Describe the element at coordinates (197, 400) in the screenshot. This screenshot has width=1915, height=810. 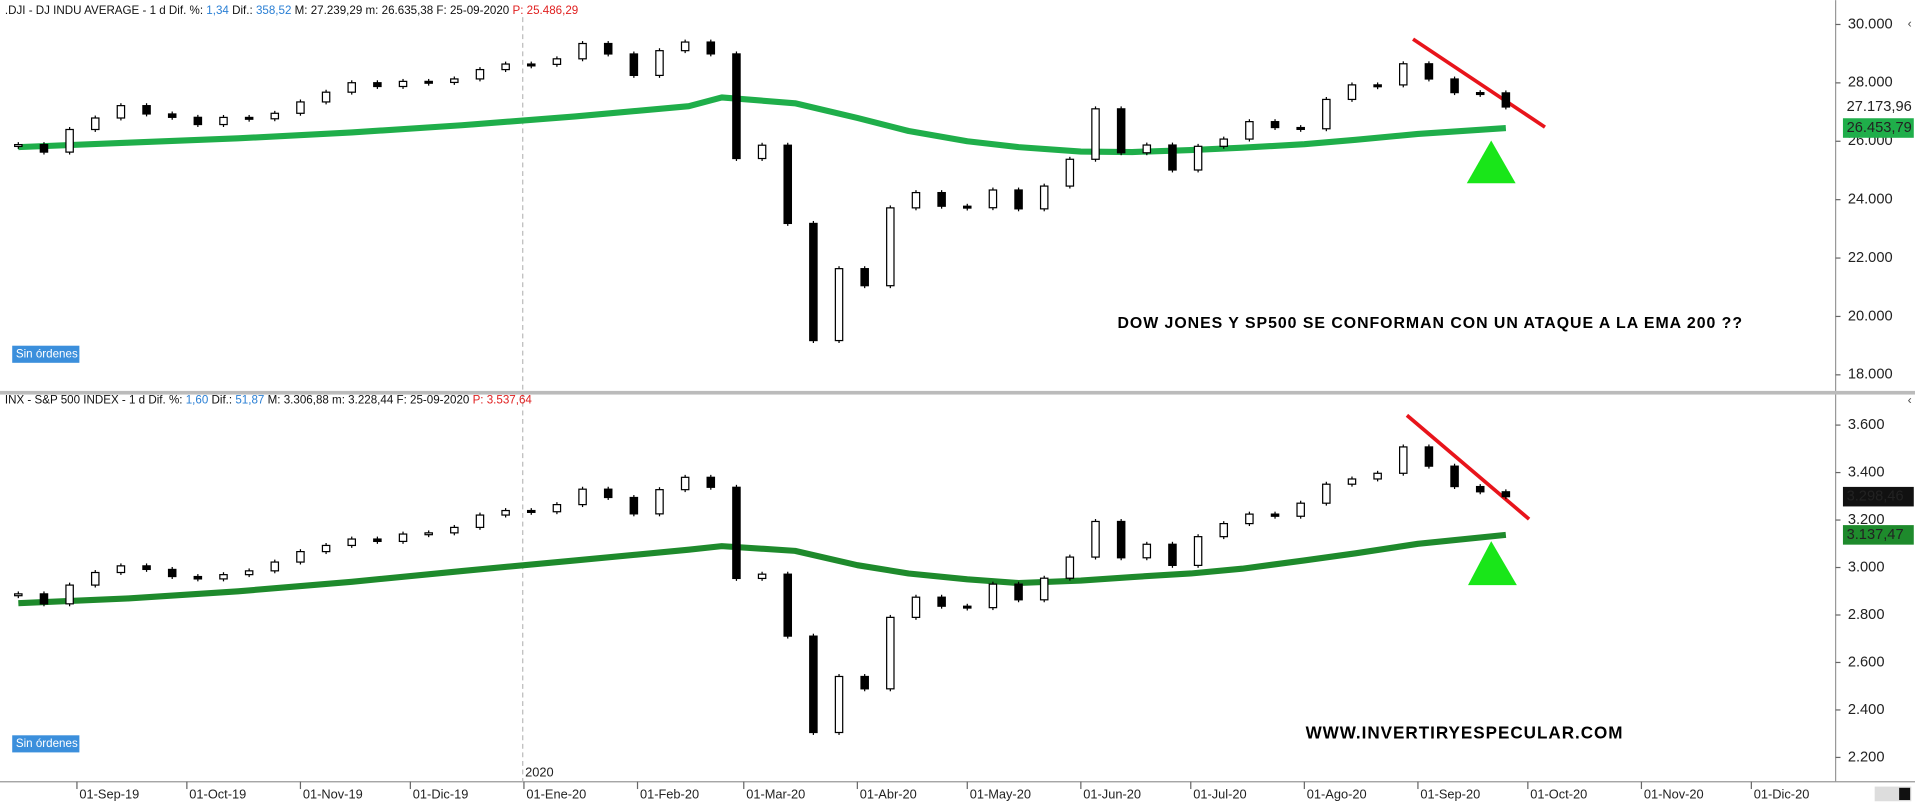
I see `header-segment: 1,60` at that location.